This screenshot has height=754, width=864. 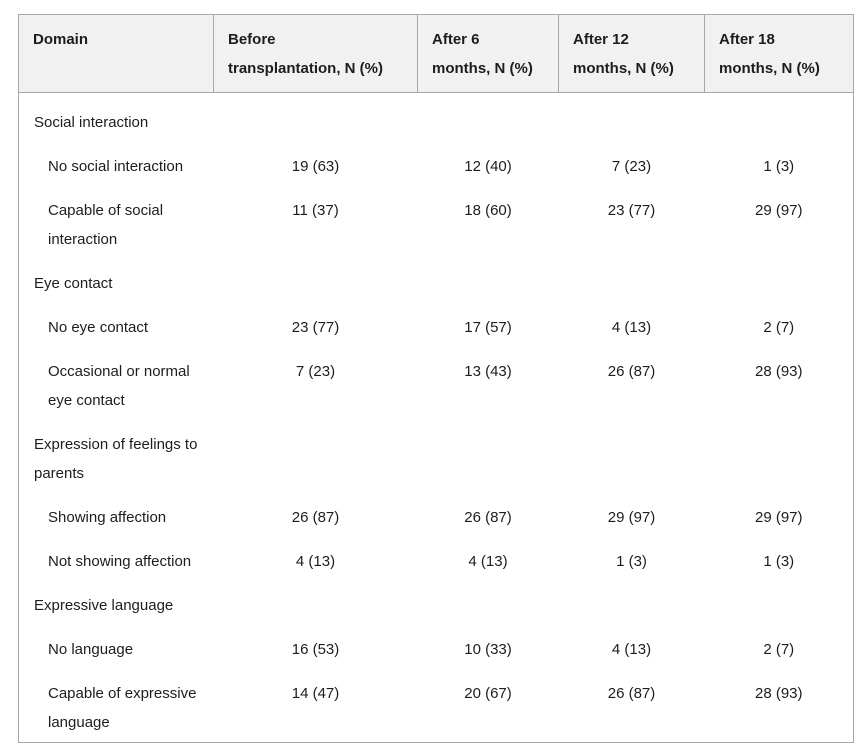 I want to click on row-label: No language, so click(x=91, y=649).